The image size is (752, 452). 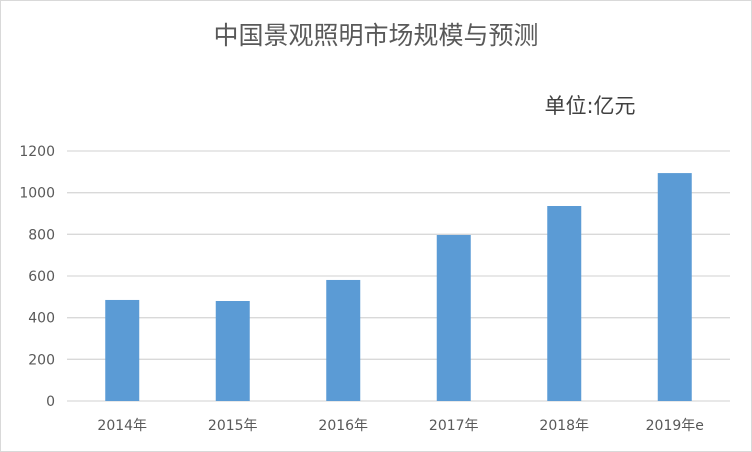 I want to click on y-tick-label: 400, so click(x=41, y=319).